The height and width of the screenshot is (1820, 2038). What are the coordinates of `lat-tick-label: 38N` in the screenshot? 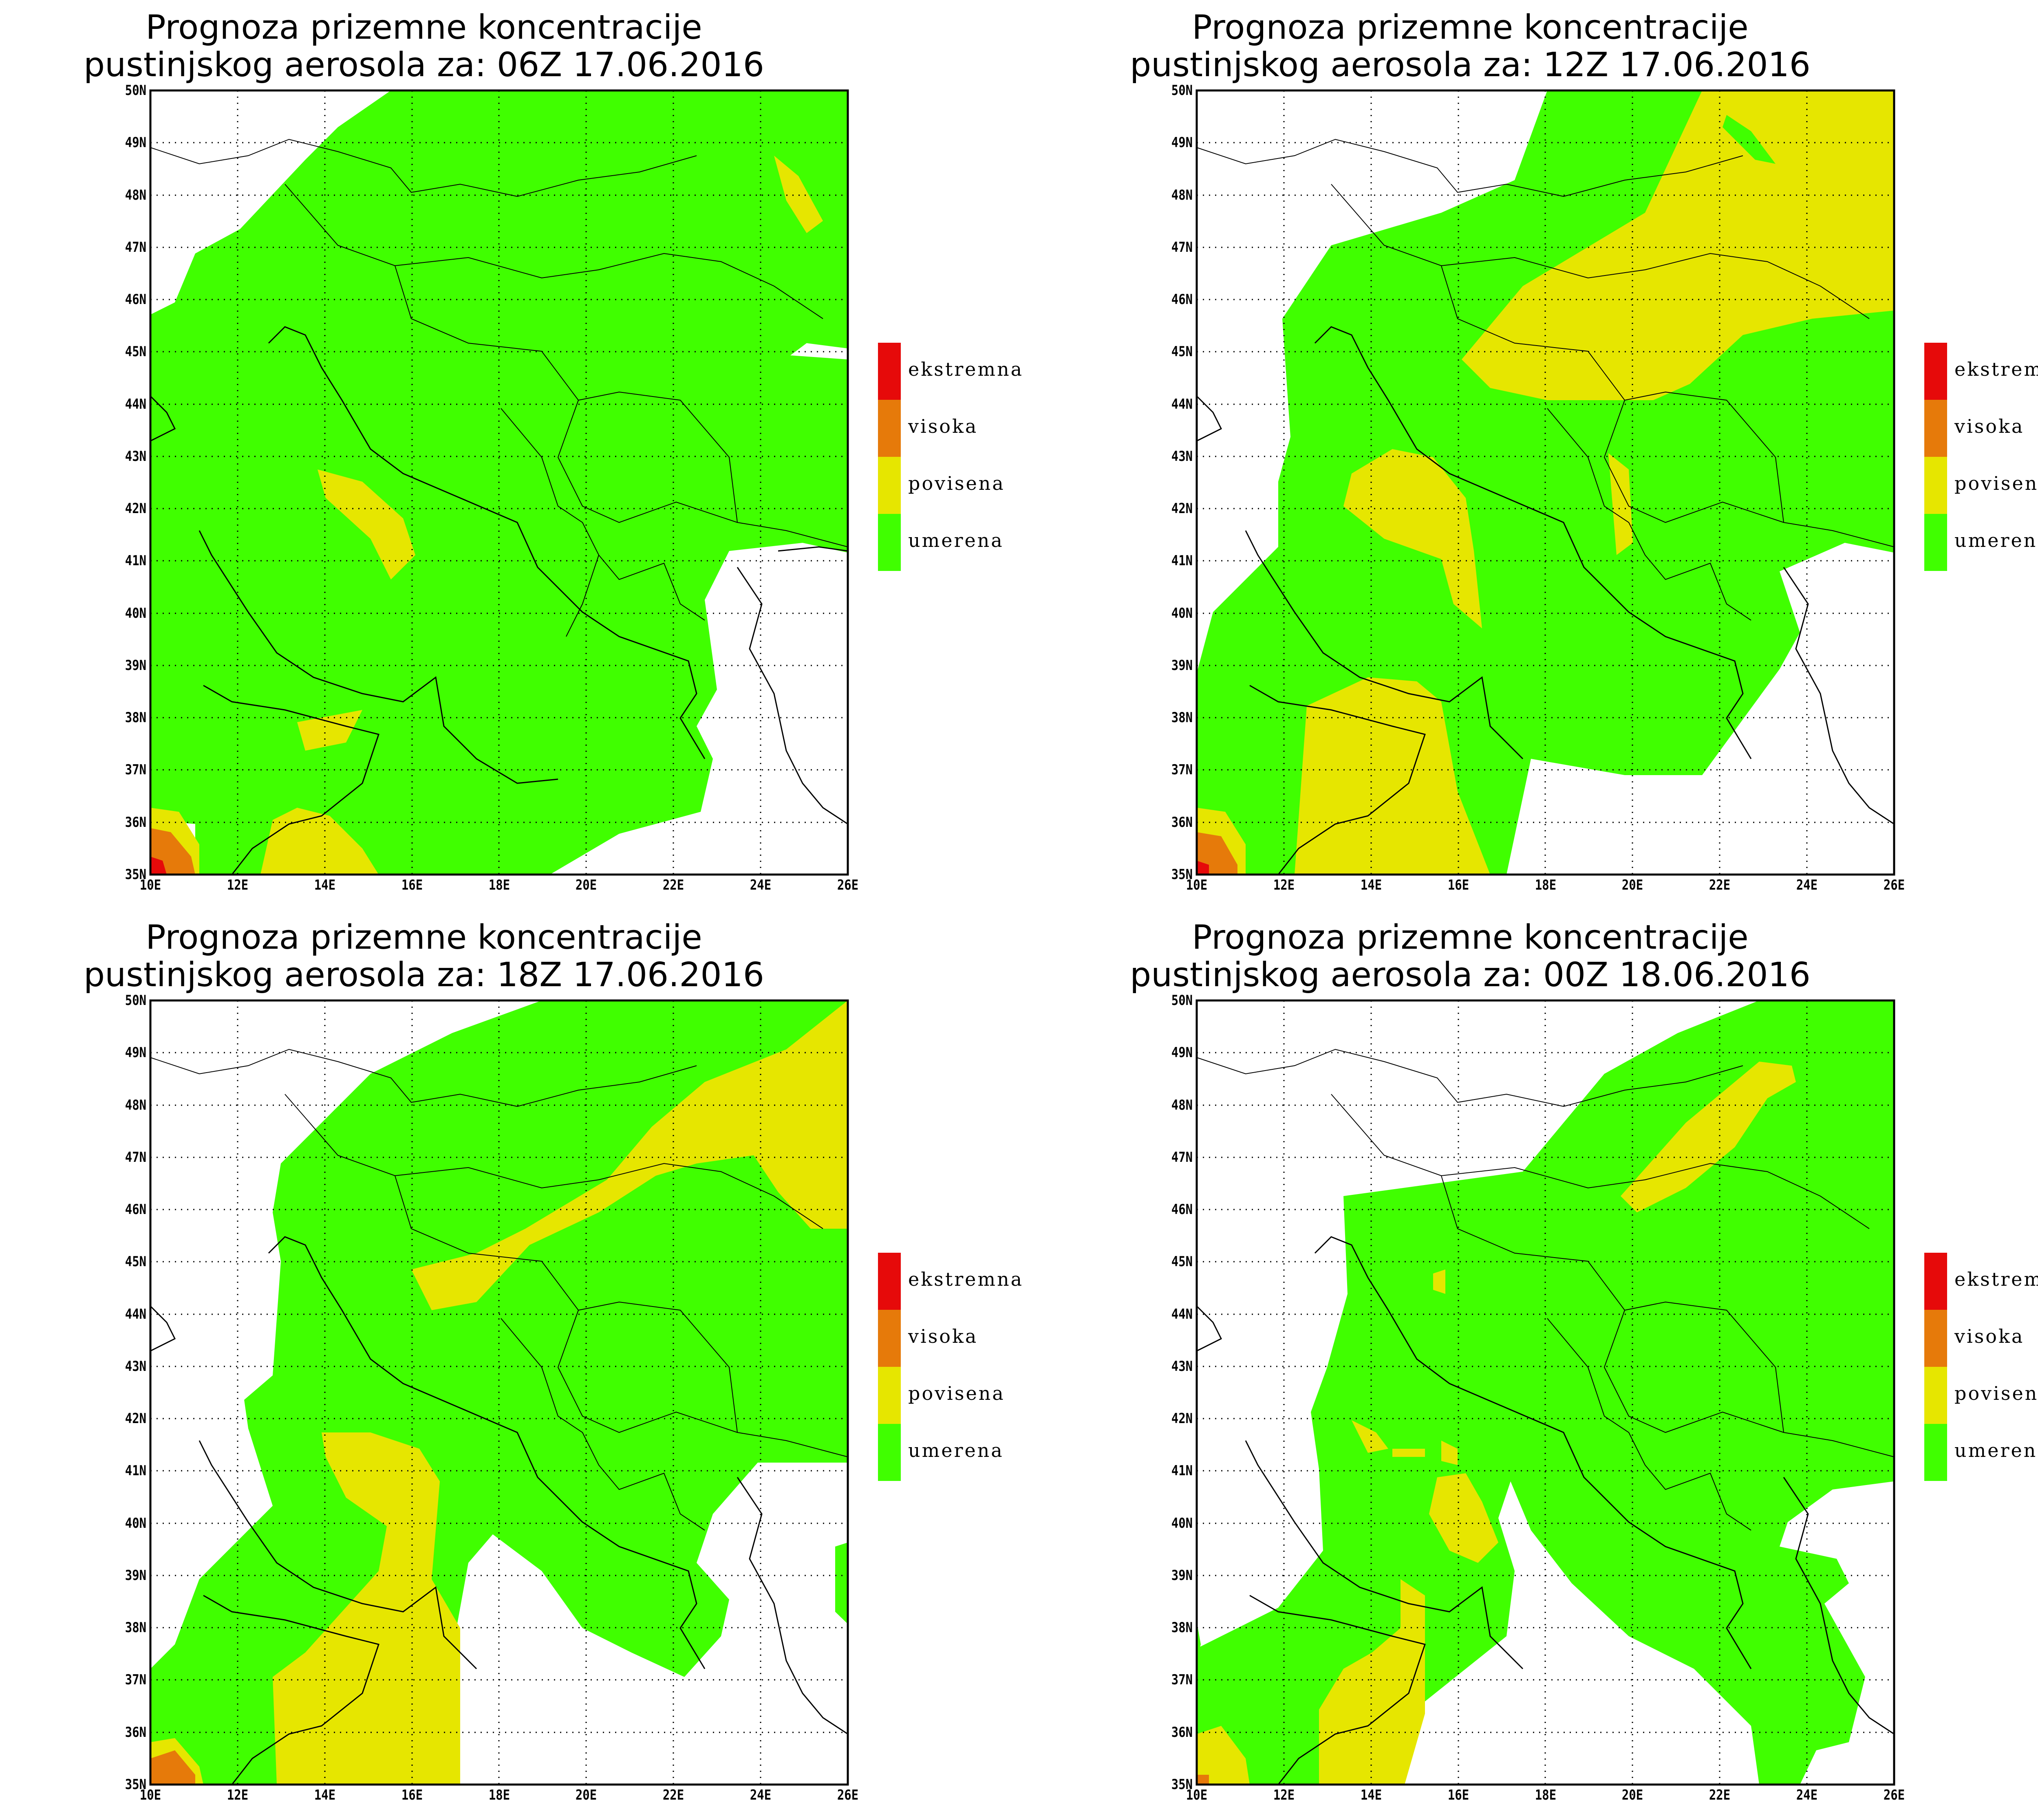 It's located at (136, 1628).